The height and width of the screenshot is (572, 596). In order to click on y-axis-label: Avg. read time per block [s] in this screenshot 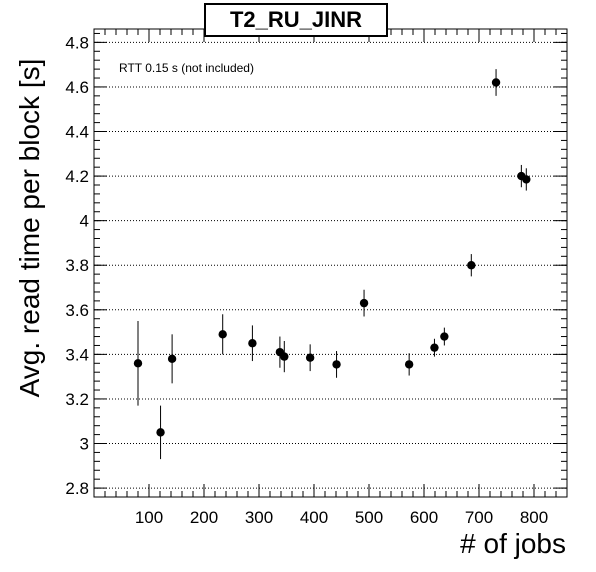, I will do `click(29, 228)`.